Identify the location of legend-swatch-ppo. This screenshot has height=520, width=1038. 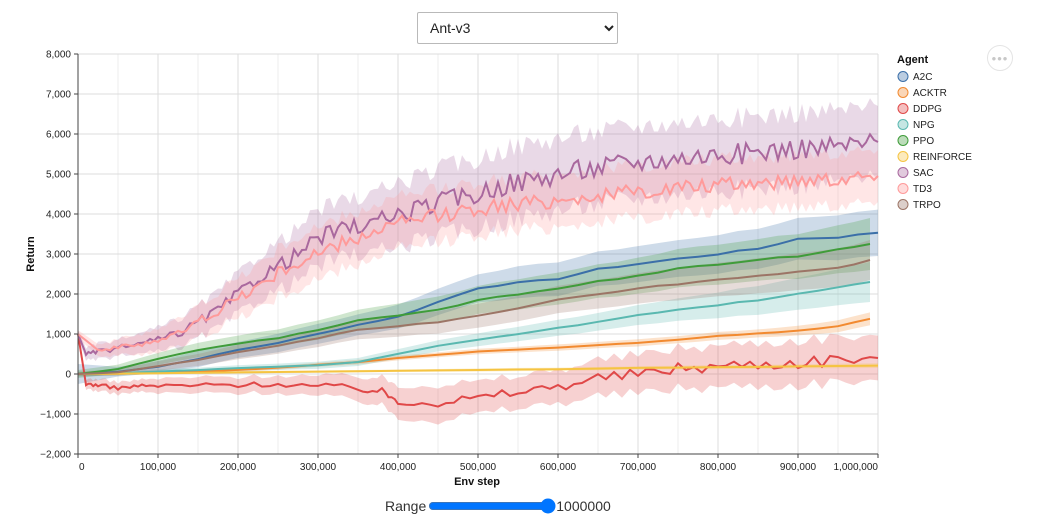
(903, 140).